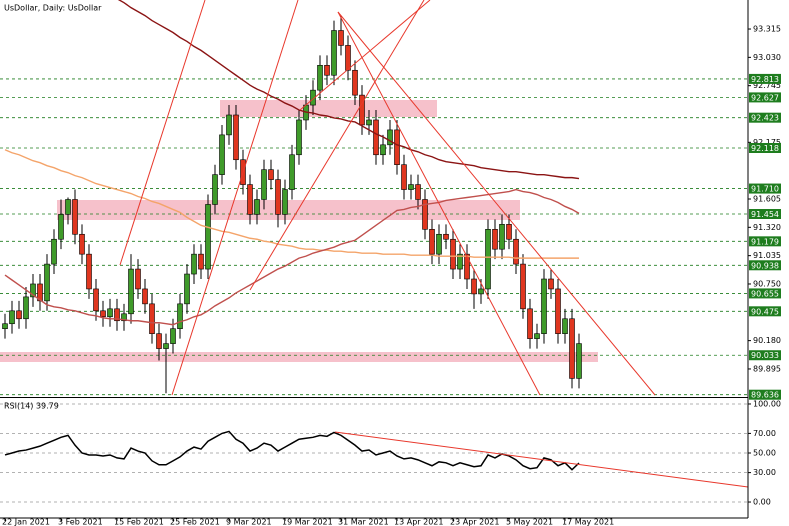  I want to click on level-label: 90.475, so click(765, 311).